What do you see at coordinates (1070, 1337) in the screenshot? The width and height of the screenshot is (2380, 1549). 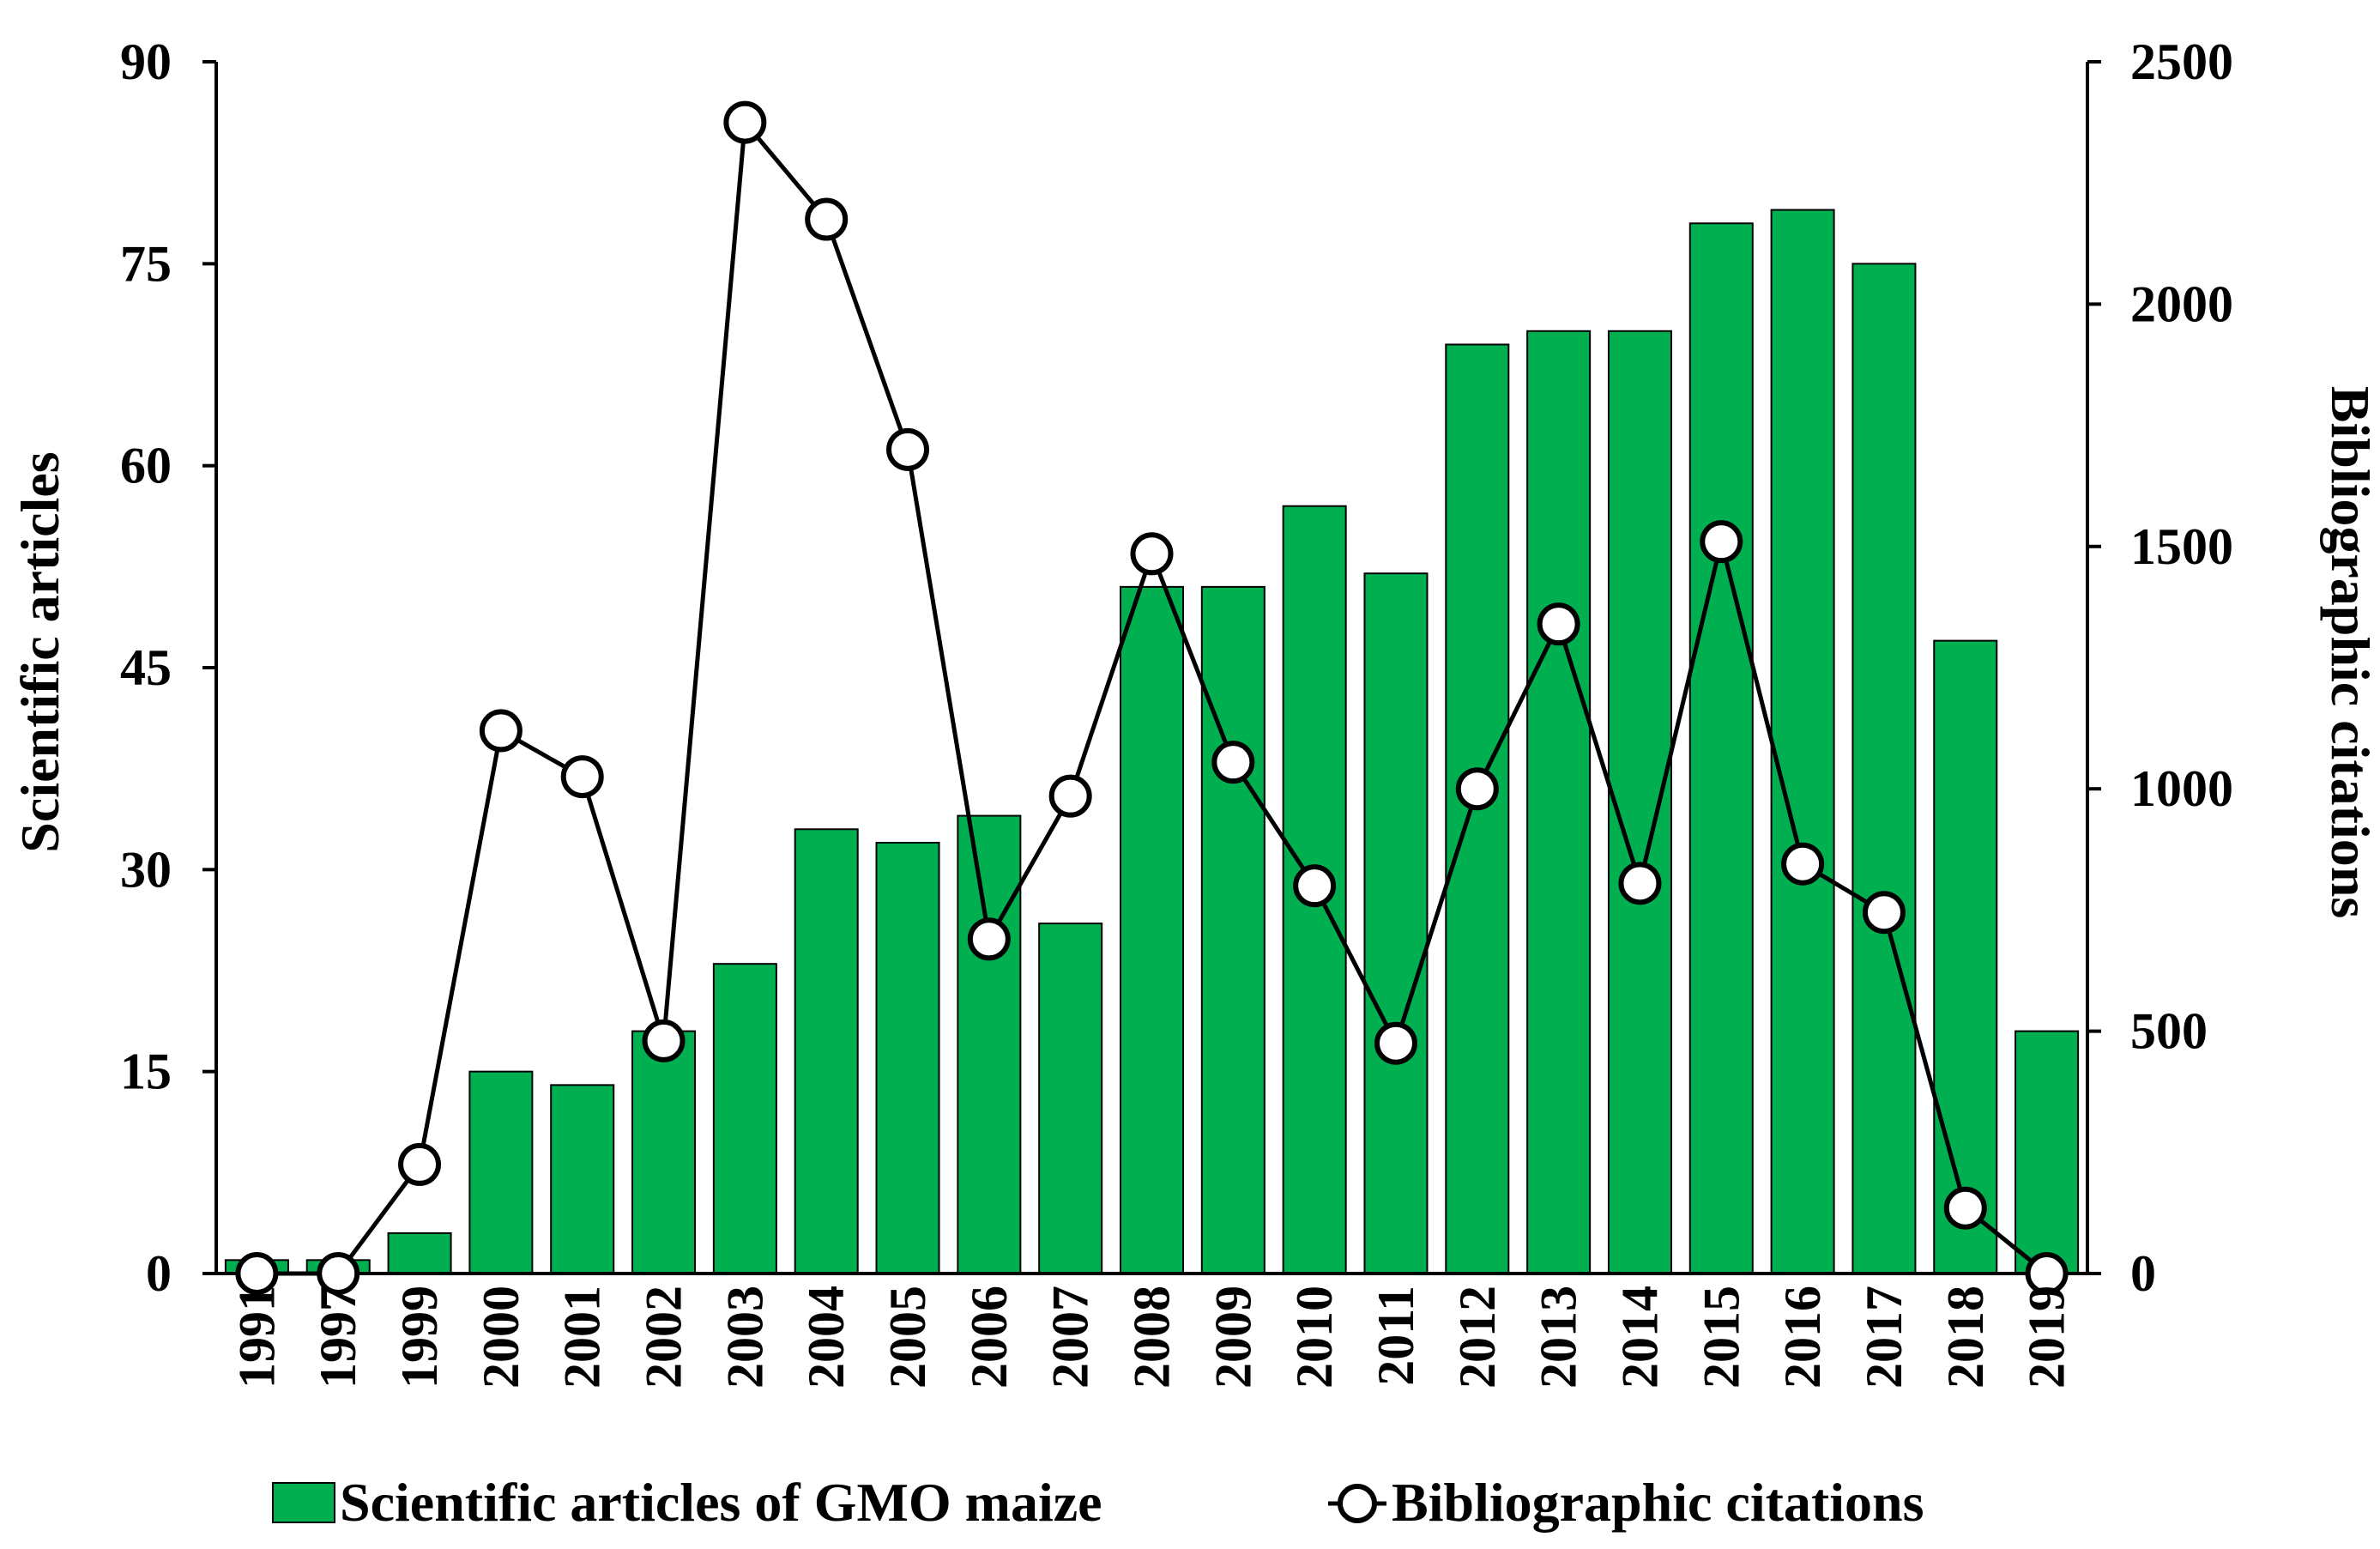 I see `x-tick-label-2007: 2007` at bounding box center [1070, 1337].